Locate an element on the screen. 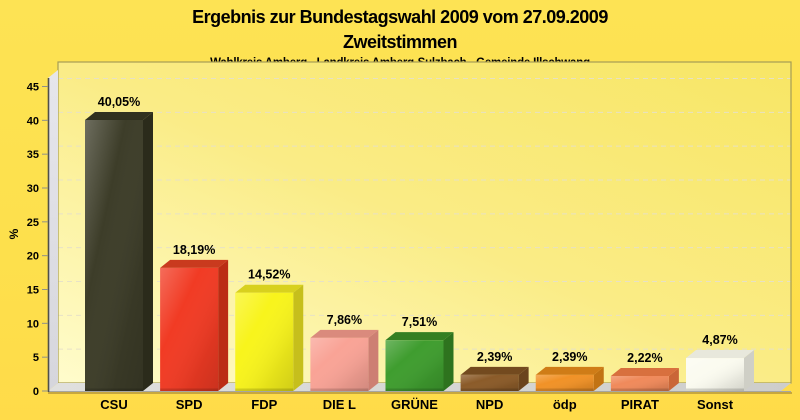 Image resolution: width=800 pixels, height=420 pixels. x-category-label: DIE L is located at coordinates (339, 404).